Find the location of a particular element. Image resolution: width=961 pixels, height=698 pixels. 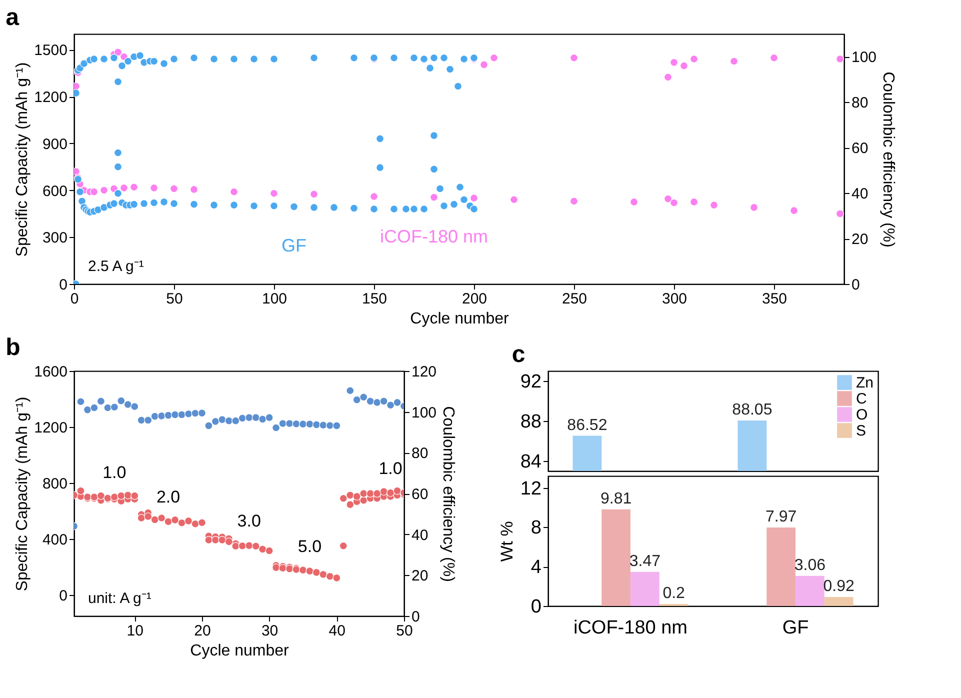

data-label: 88.05 is located at coordinates (752, 410).